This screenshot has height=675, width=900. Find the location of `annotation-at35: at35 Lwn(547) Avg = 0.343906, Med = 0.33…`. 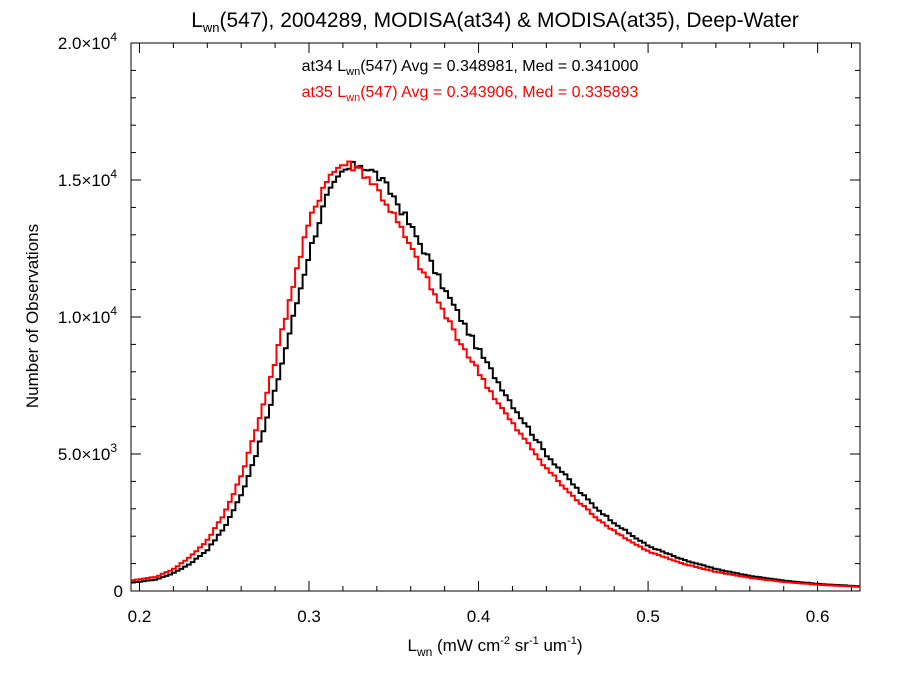

annotation-at35: at35 Lwn(547) Avg = 0.343906, Med = 0.33… is located at coordinates (470, 94).